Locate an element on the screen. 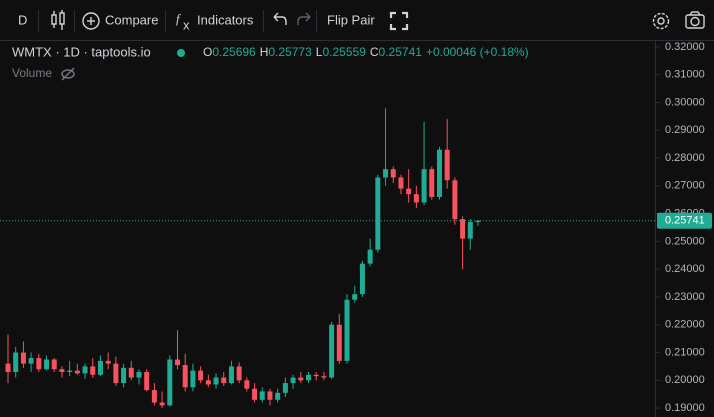 This screenshot has height=417, width=714. indicators-button: Indicators is located at coordinates (225, 19).